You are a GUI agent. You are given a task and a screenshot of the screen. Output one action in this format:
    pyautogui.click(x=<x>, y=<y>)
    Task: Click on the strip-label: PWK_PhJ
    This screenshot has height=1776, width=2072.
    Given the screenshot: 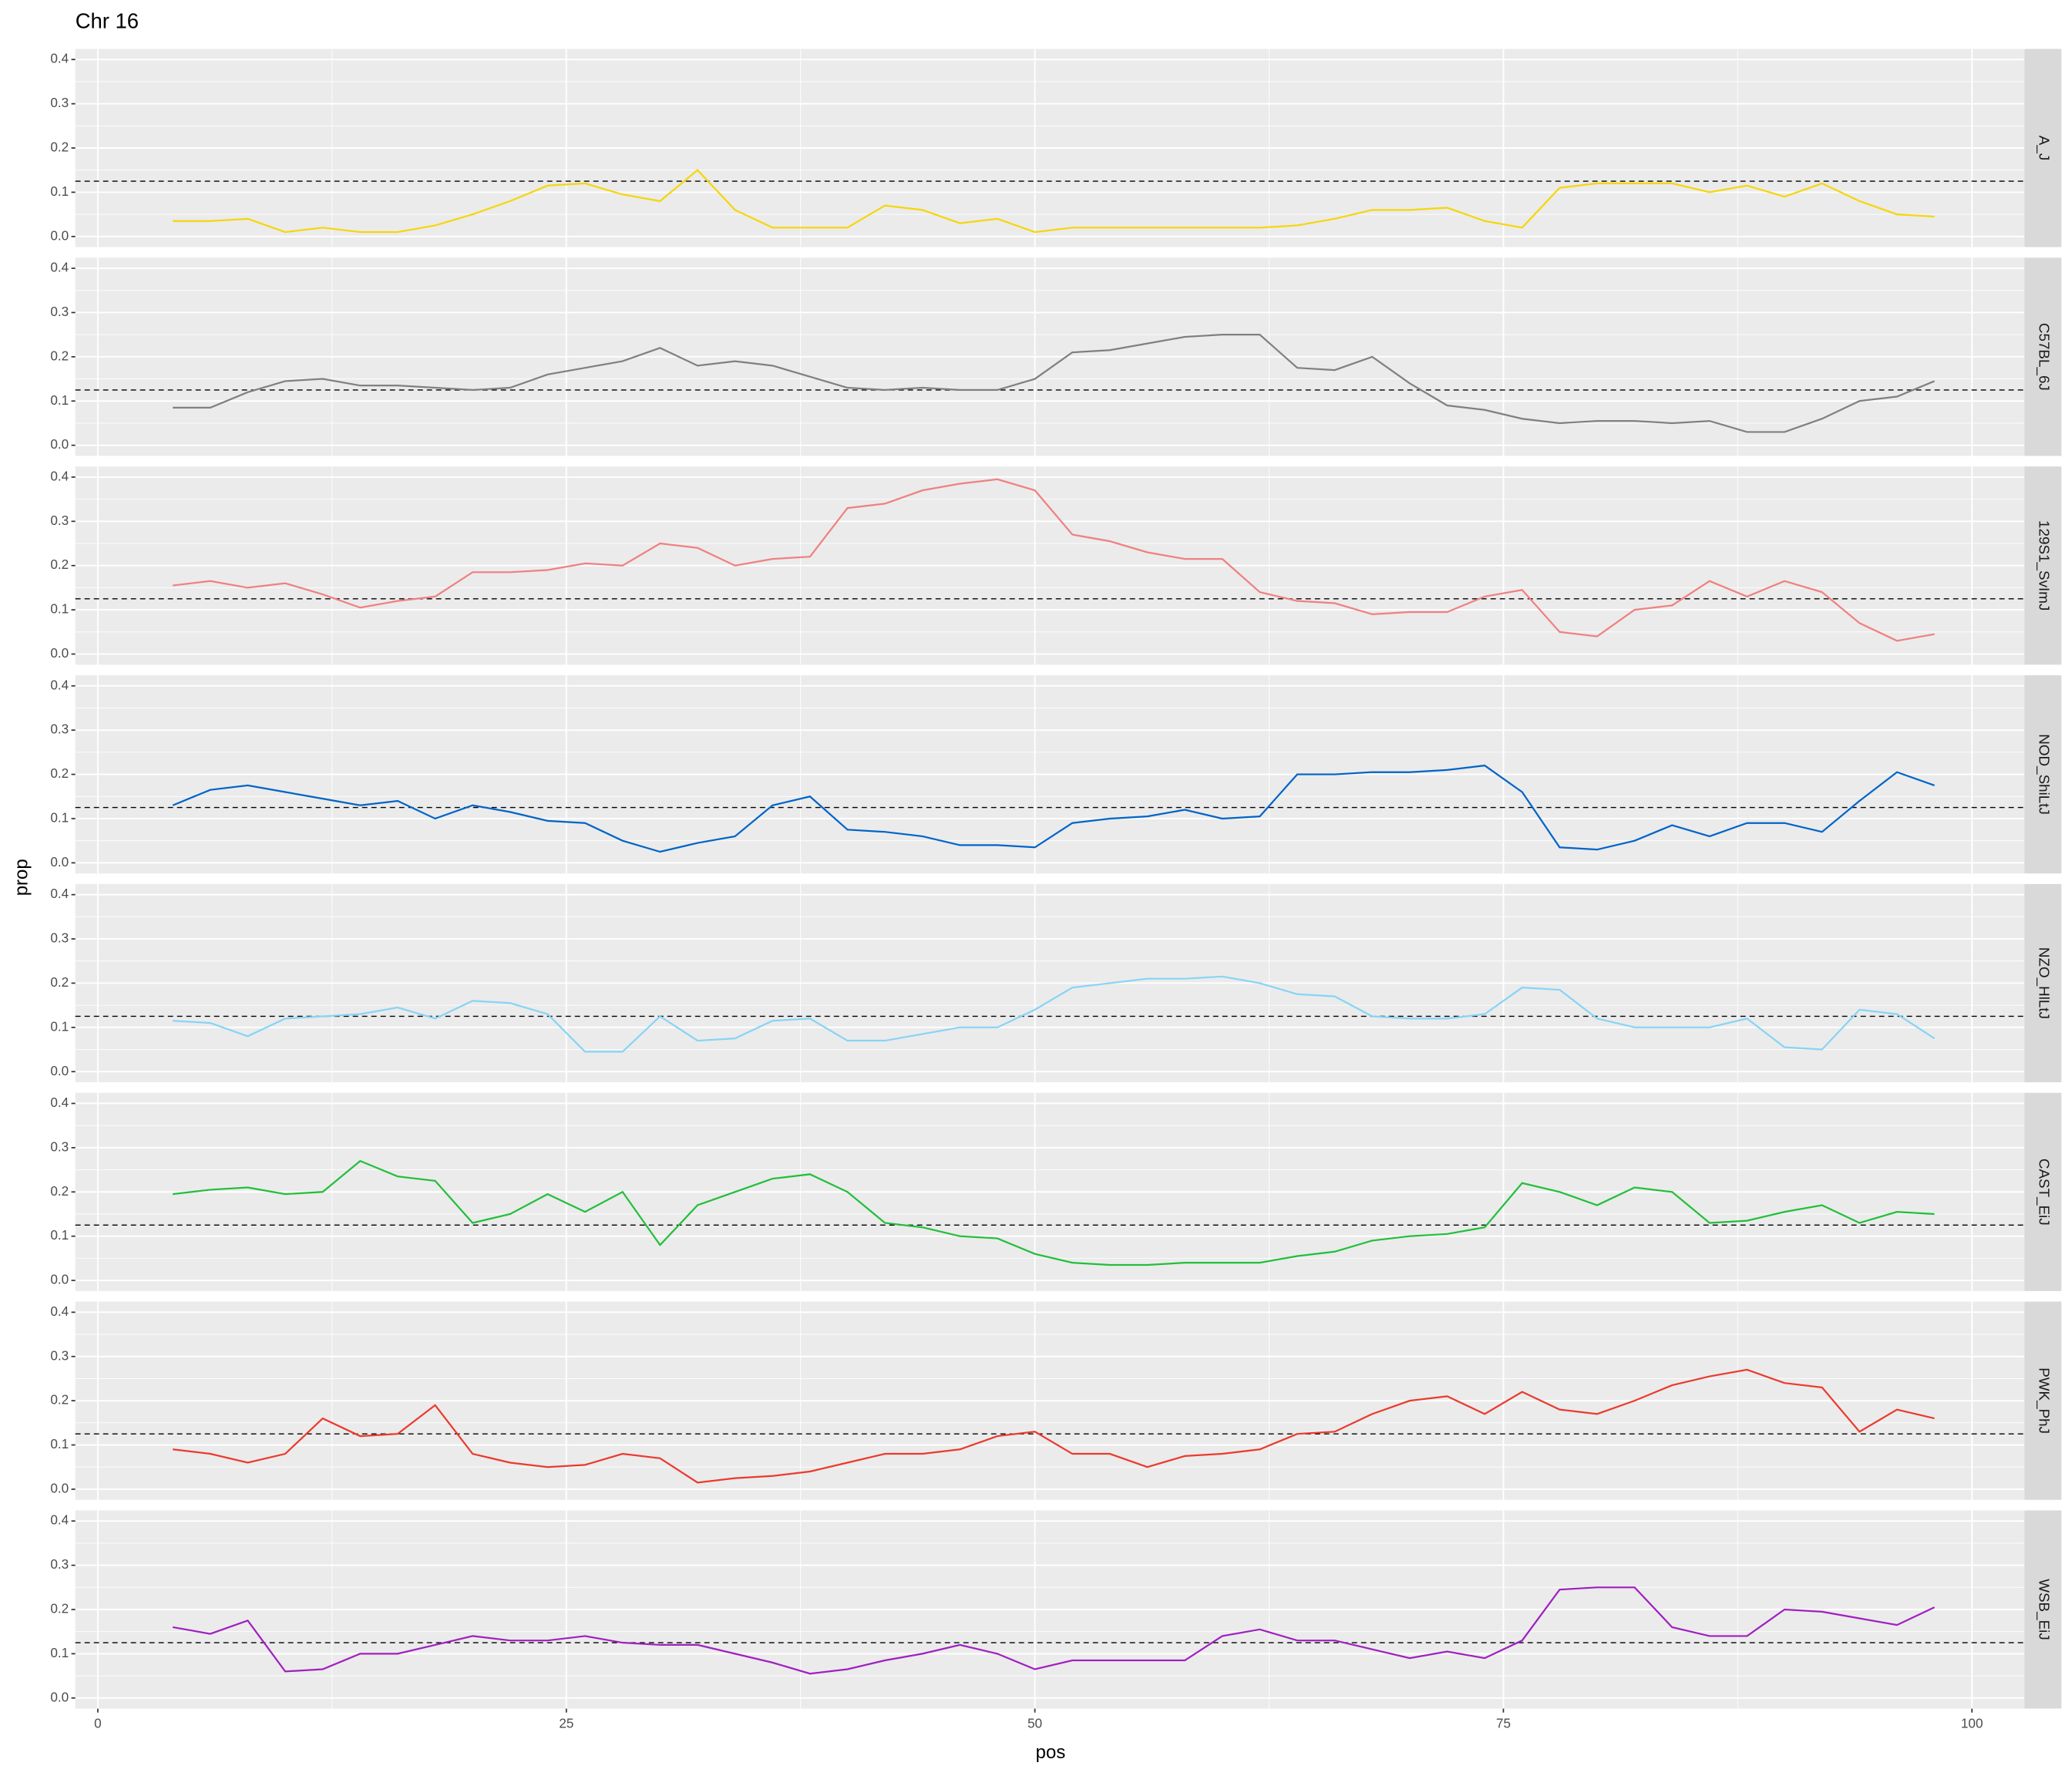 What is the action you would take?
    pyautogui.click(x=2044, y=1401)
    